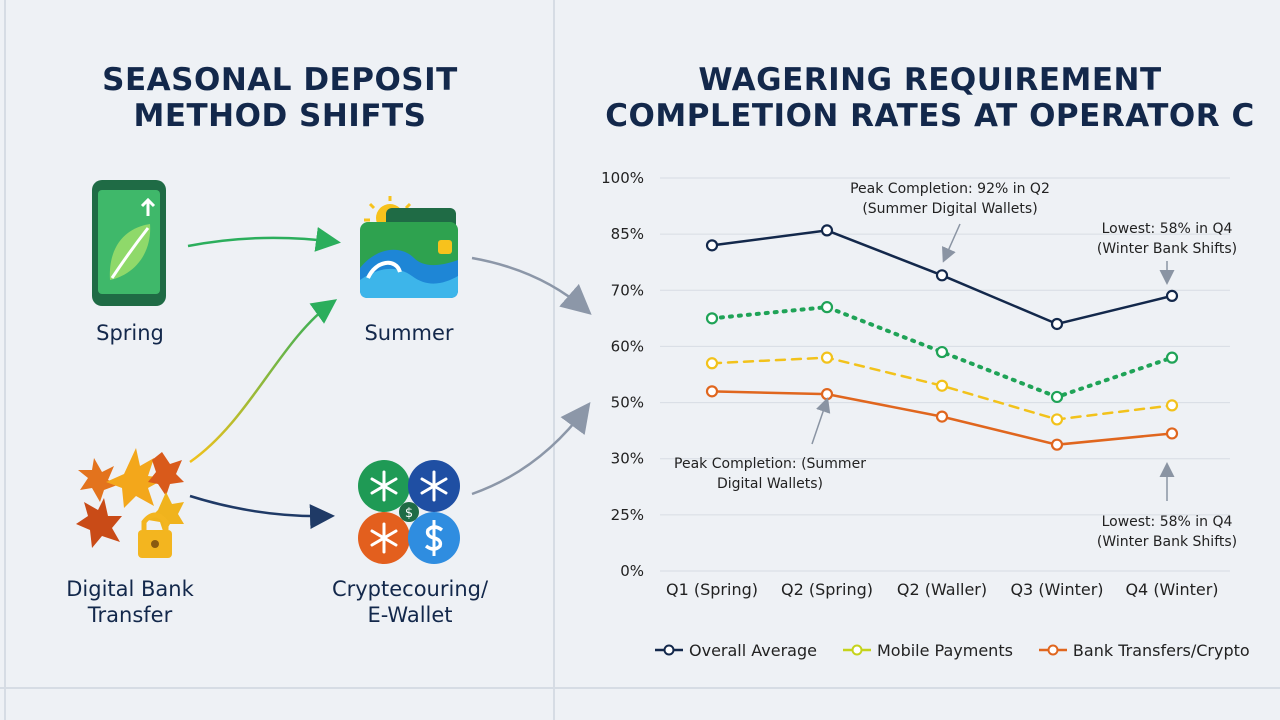  What do you see at coordinates (627, 346) in the screenshot?
I see `y-tick-label: 60%` at bounding box center [627, 346].